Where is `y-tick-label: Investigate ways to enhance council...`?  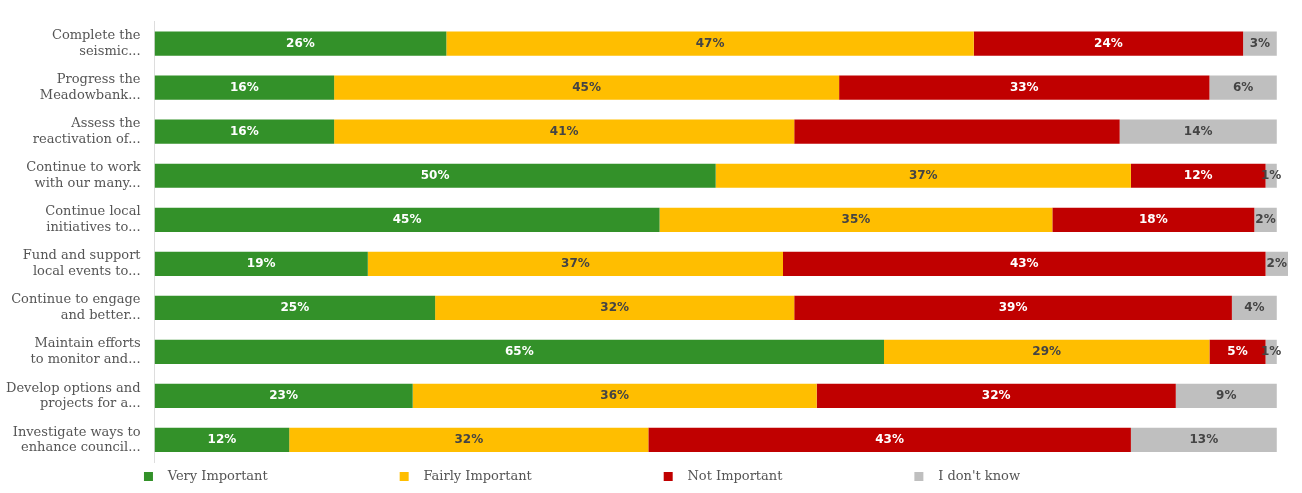
y-tick-label: Investigate ways to enhance council... is located at coordinates (76, 439).